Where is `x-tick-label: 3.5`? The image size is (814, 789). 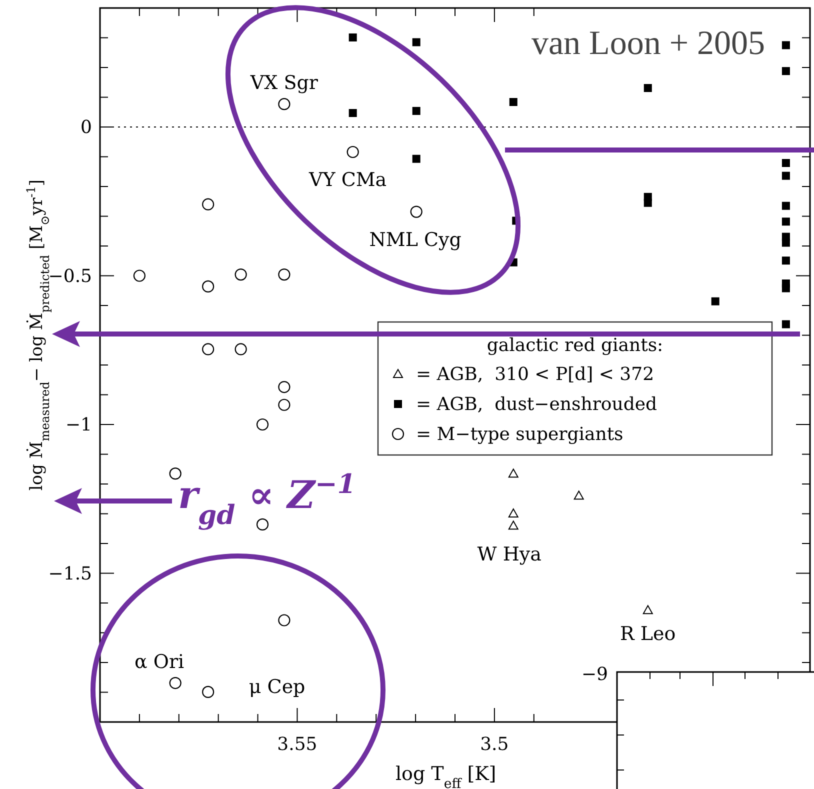 x-tick-label: 3.5 is located at coordinates (494, 744).